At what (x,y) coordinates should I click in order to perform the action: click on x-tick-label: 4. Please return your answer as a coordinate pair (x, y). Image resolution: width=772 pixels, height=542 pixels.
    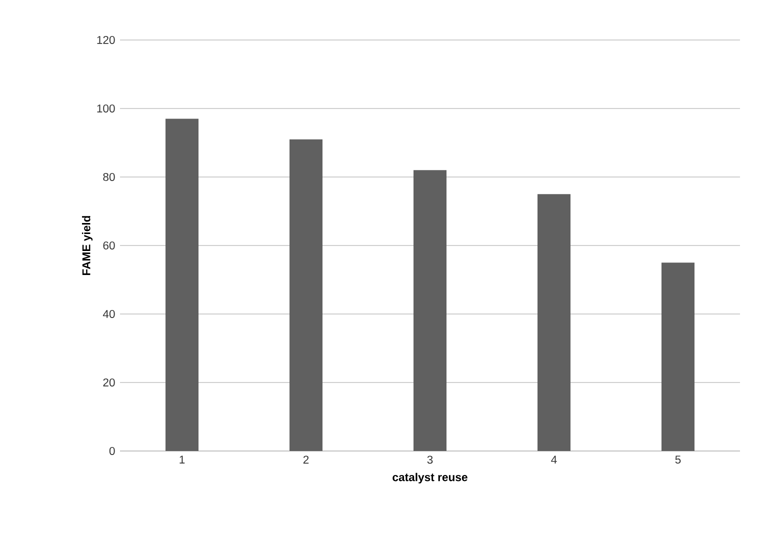
    Looking at the image, I should click on (554, 460).